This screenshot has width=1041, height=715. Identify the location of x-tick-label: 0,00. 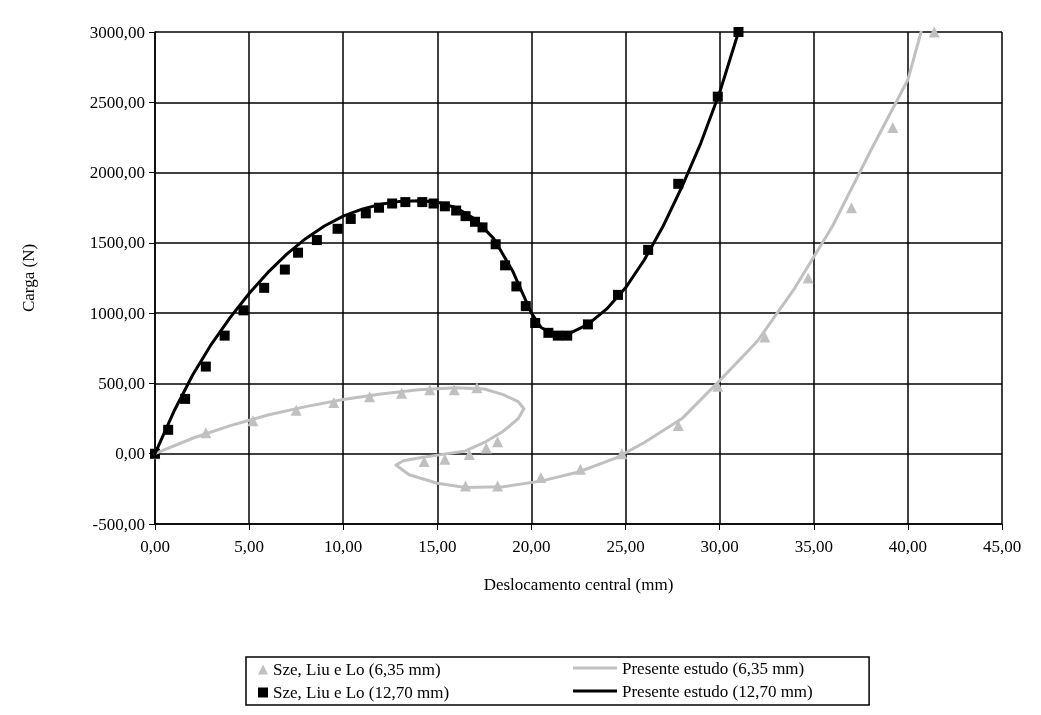
(155, 546).